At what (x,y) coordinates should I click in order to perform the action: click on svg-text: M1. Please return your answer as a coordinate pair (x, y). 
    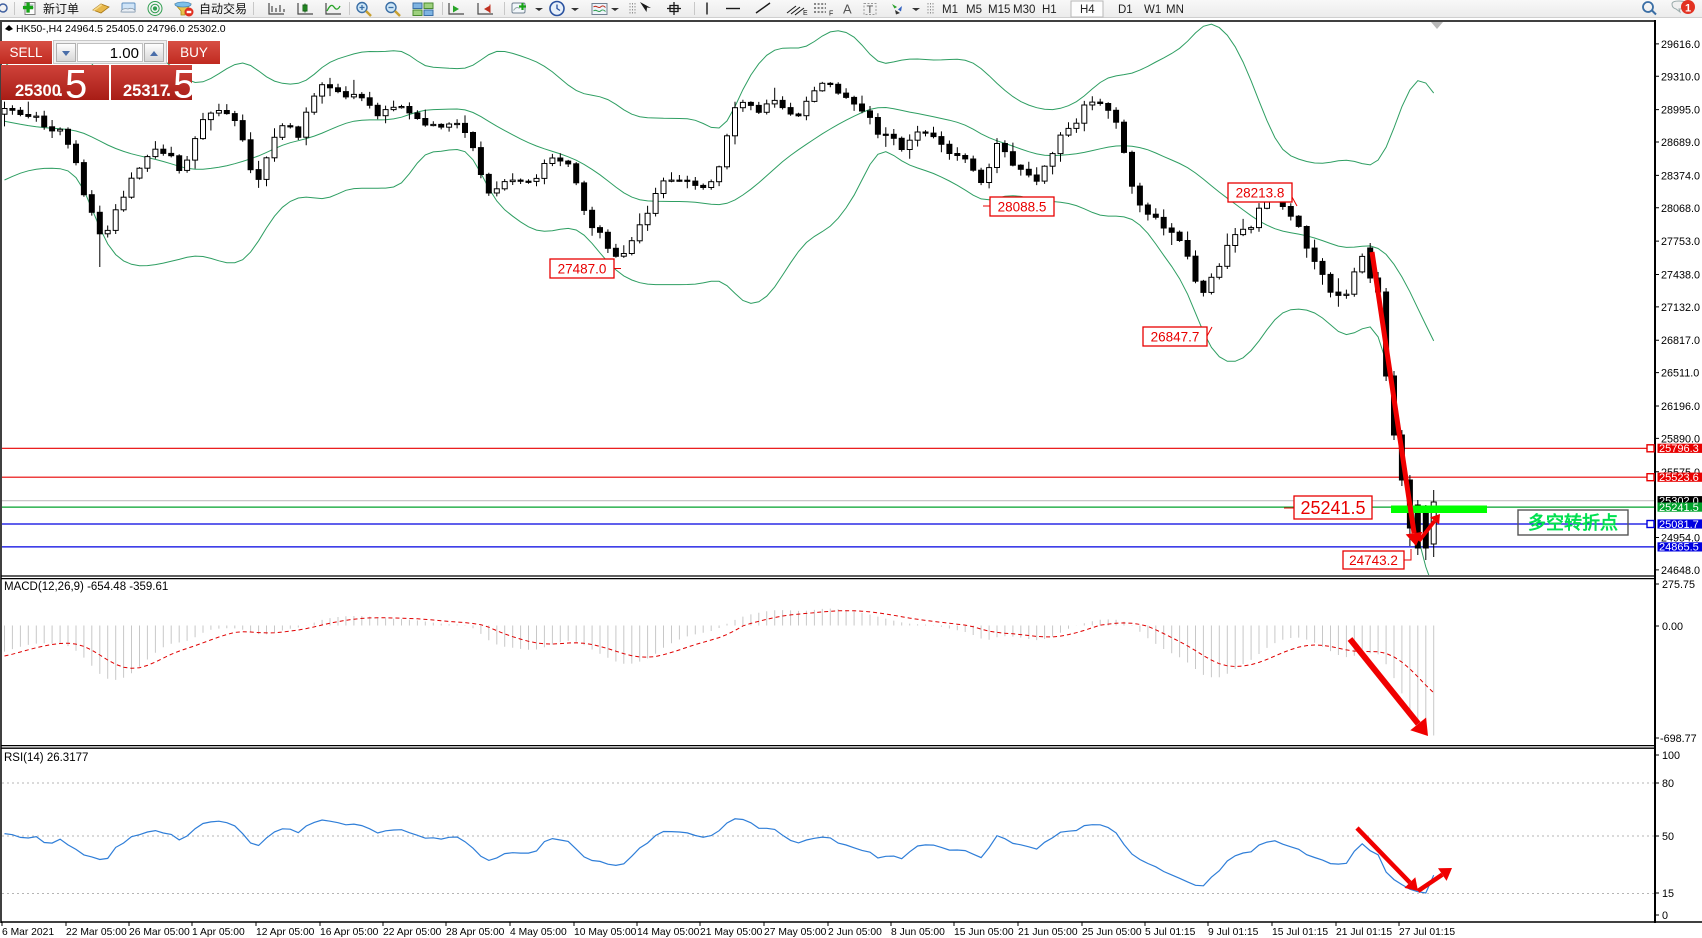
    Looking at the image, I should click on (950, 10).